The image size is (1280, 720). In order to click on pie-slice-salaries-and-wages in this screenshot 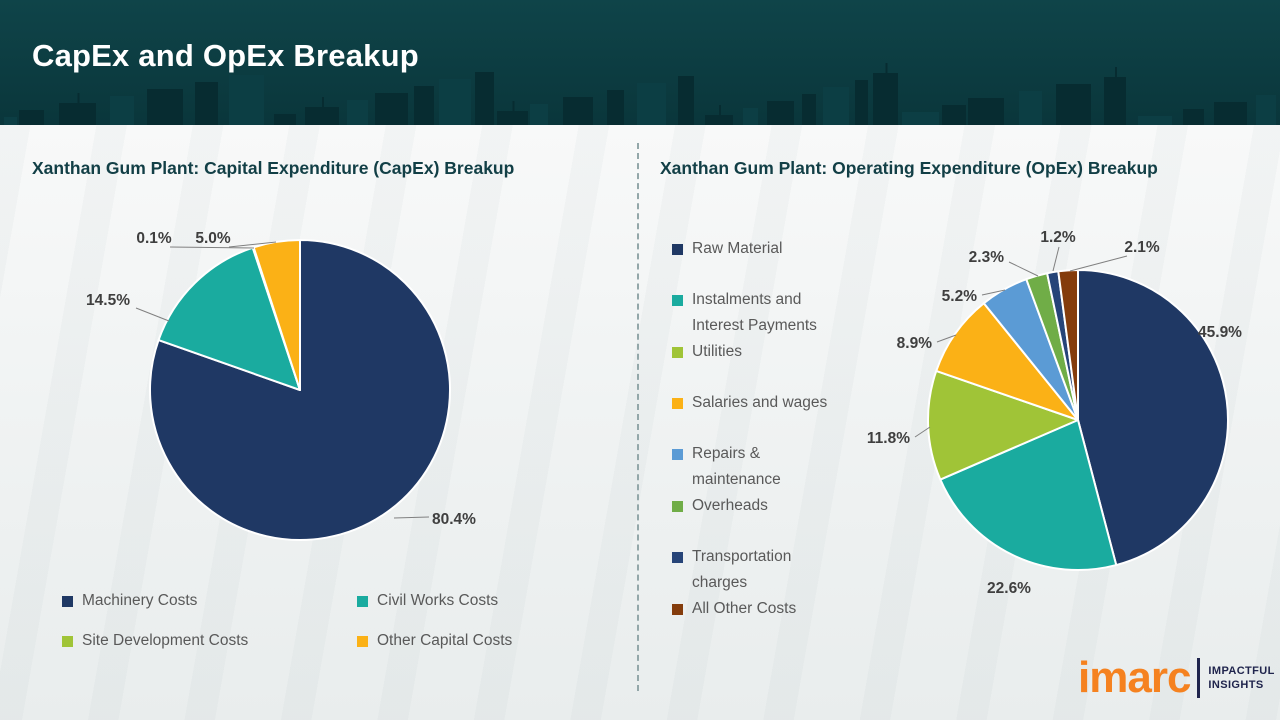, I will do `click(1007, 361)`.